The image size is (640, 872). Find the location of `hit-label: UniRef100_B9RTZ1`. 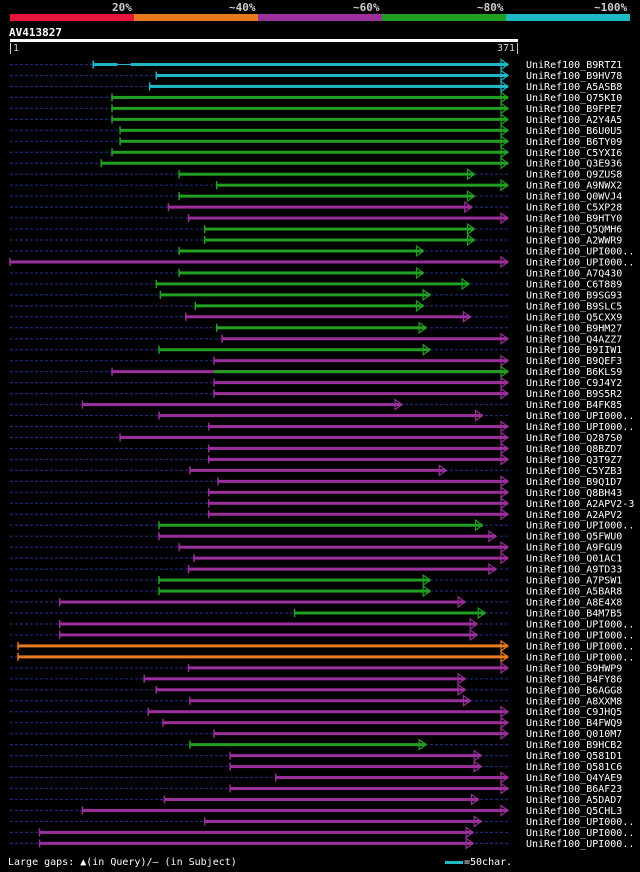

hit-label: UniRef100_B9RTZ1 is located at coordinates (574, 65).